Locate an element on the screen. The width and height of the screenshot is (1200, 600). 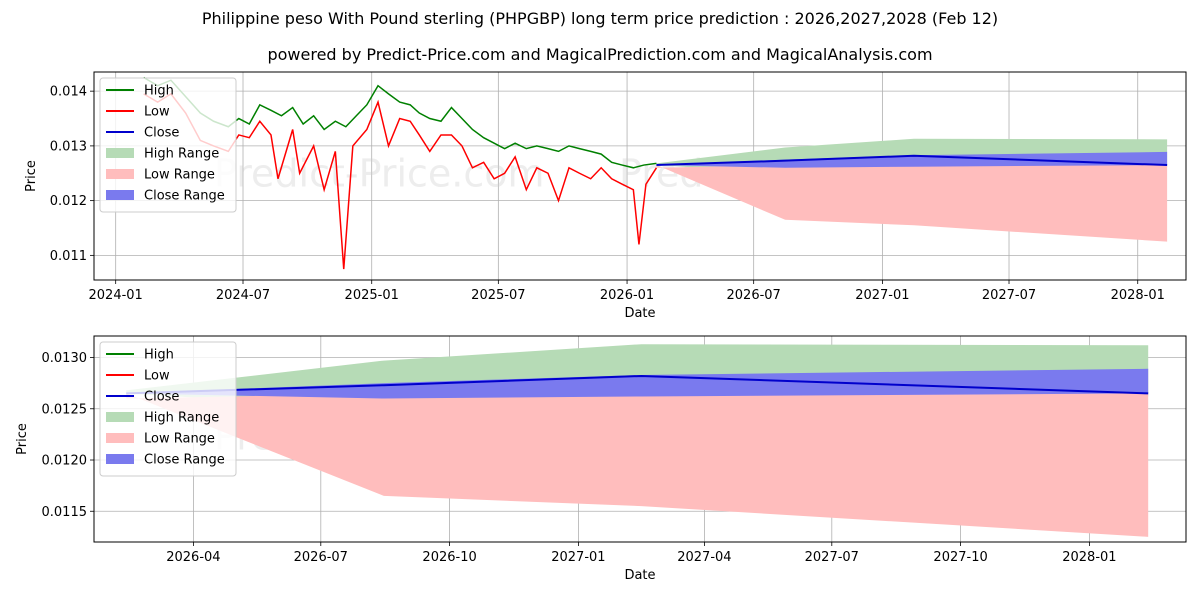
y-tick-label: 0.0115 is located at coordinates (65, 512).